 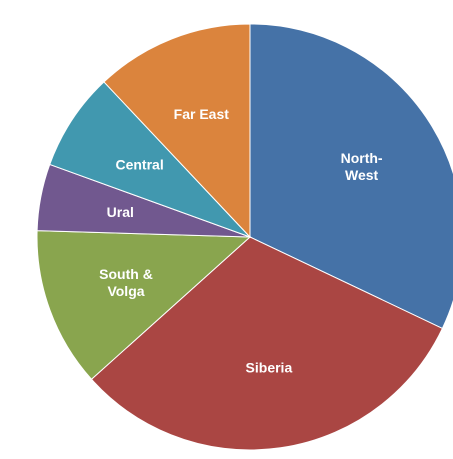 What do you see at coordinates (202, 114) in the screenshot?
I see `pie-label-far-east: Far East` at bounding box center [202, 114].